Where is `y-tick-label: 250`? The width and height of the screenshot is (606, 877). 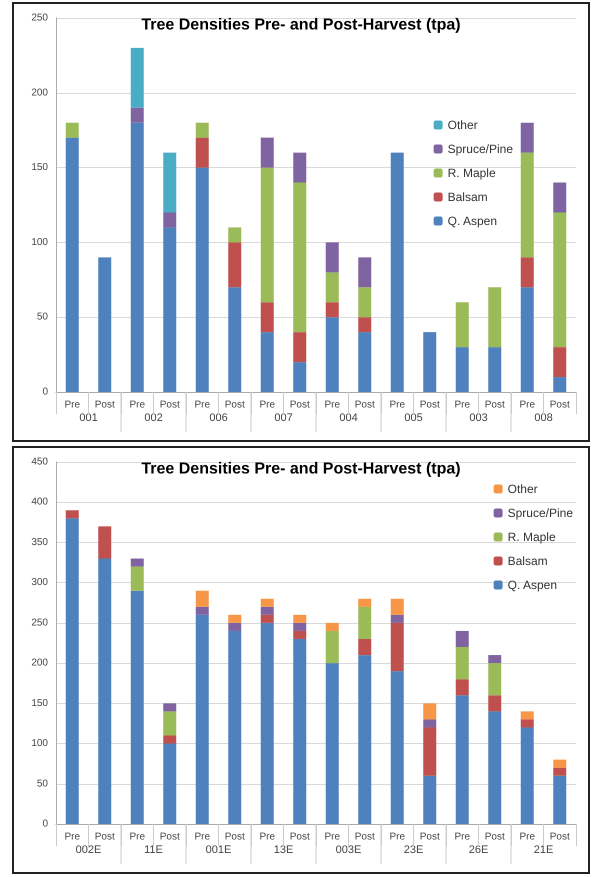
y-tick-label: 250 is located at coordinates (39, 622).